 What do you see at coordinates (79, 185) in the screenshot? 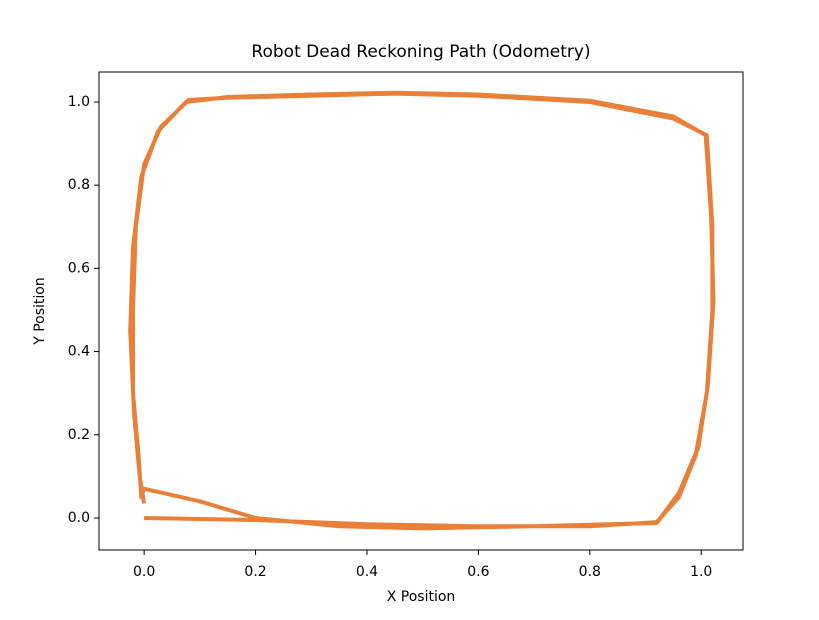
I see `y-tick-label: 0.8` at bounding box center [79, 185].